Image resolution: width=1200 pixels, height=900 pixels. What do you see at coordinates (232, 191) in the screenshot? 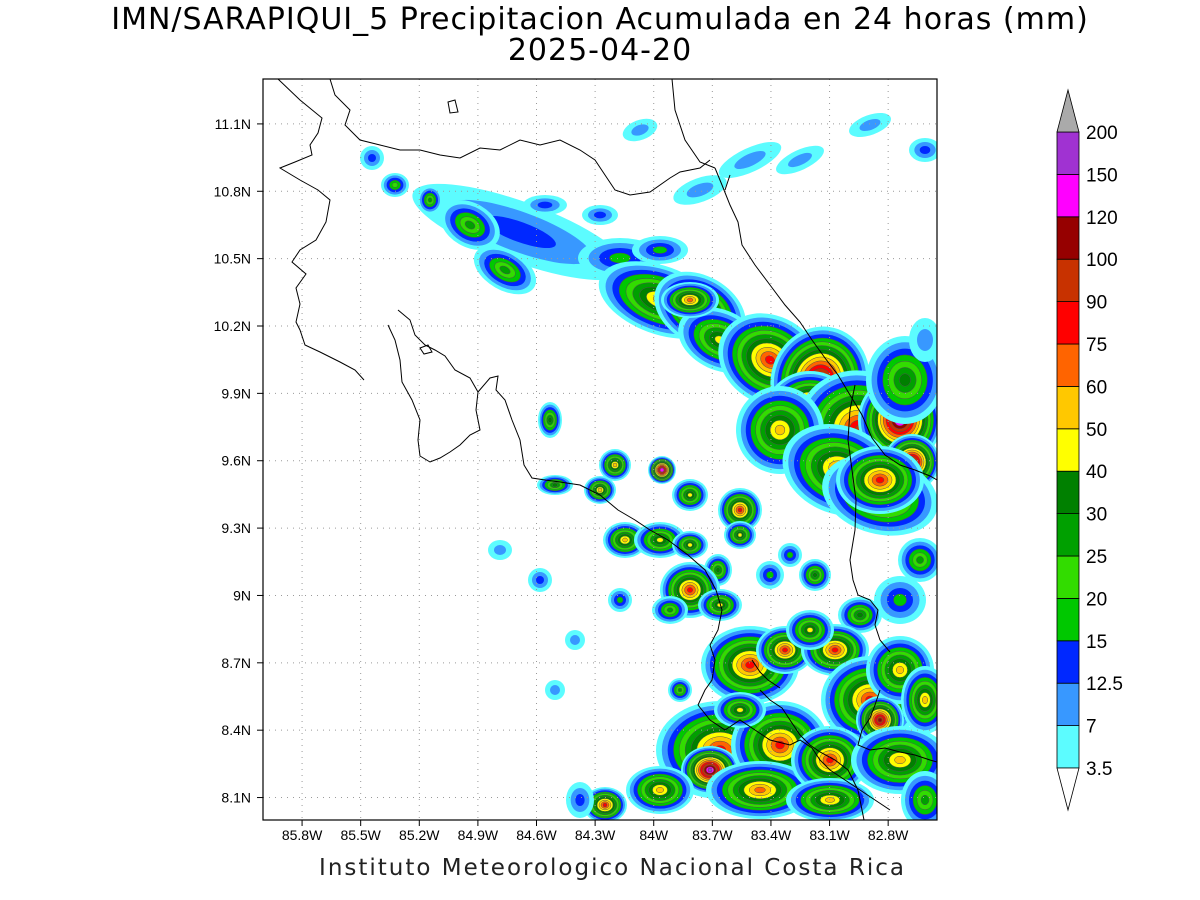
I see `lat-tick-label: 10.8N` at bounding box center [232, 191].